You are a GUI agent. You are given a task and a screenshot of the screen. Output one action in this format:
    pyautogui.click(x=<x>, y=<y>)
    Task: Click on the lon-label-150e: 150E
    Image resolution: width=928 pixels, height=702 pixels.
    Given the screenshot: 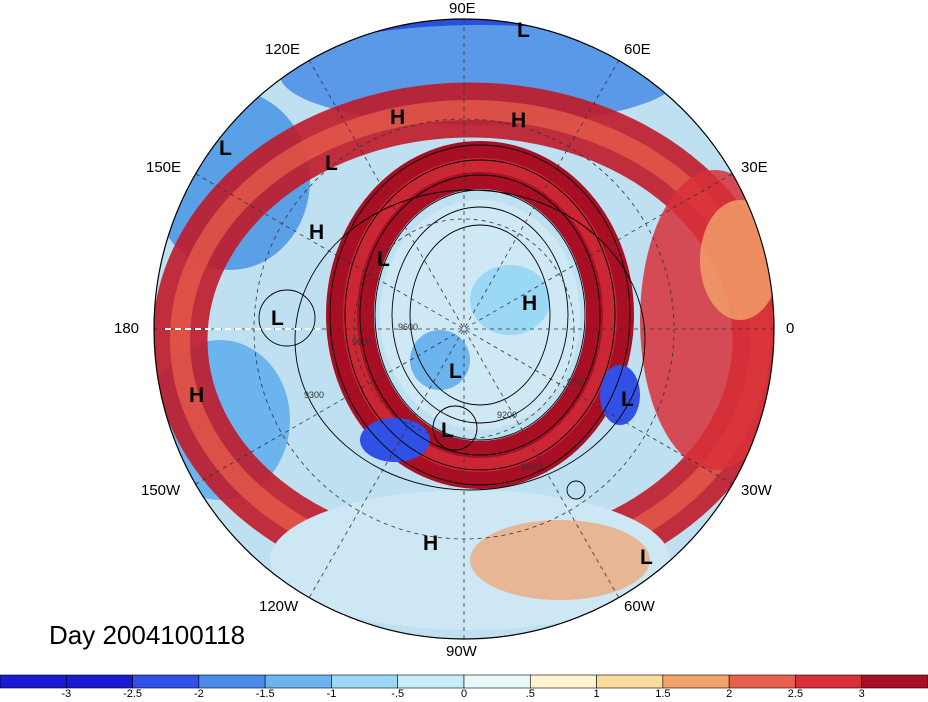 What is the action you would take?
    pyautogui.click(x=164, y=167)
    